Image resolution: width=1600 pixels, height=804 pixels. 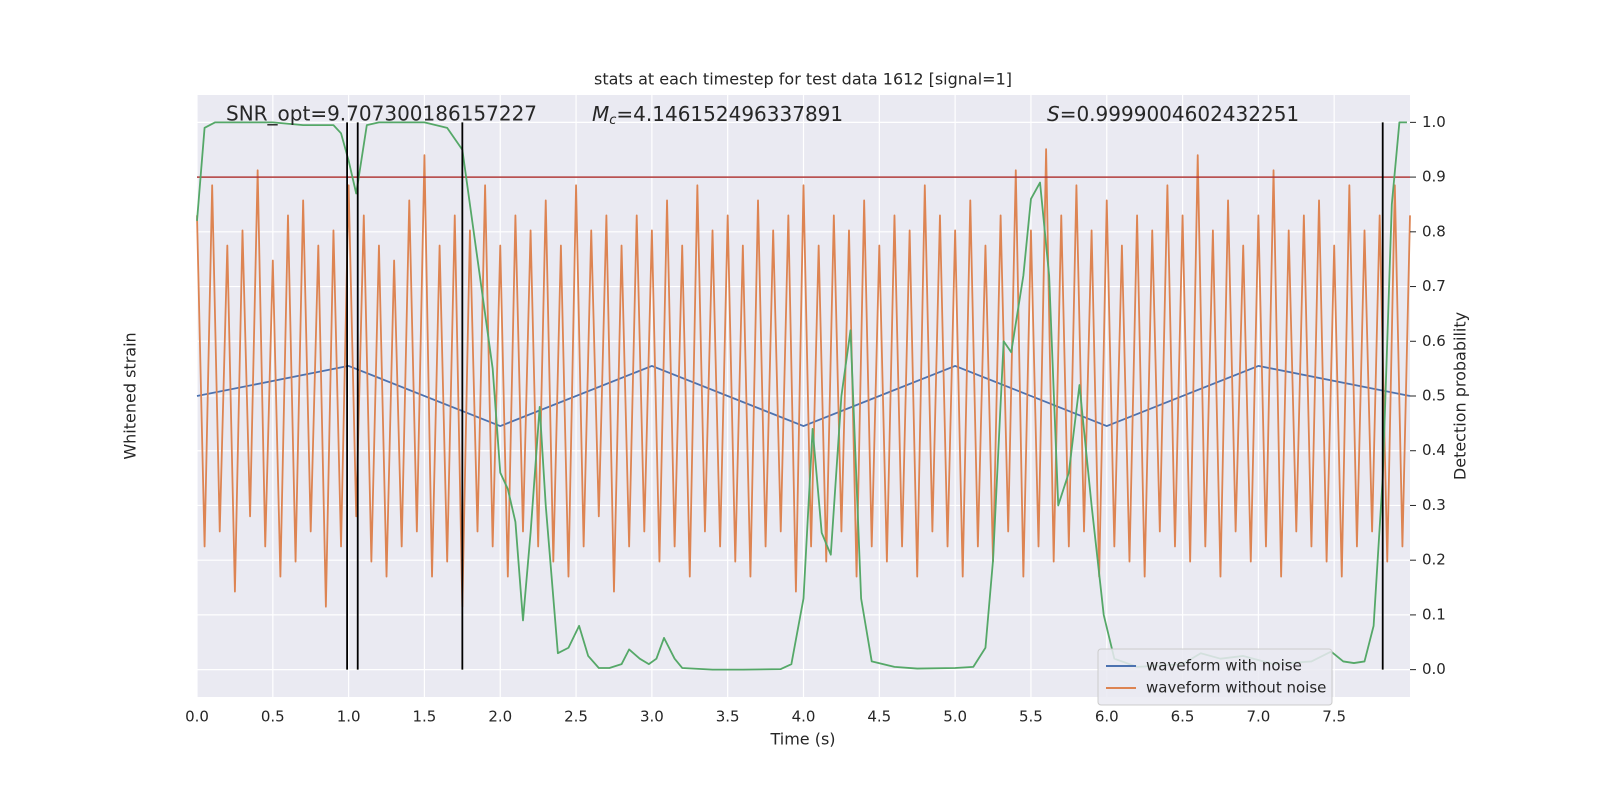 I want to click on x-tick-label: 0.5, so click(x=273, y=717).